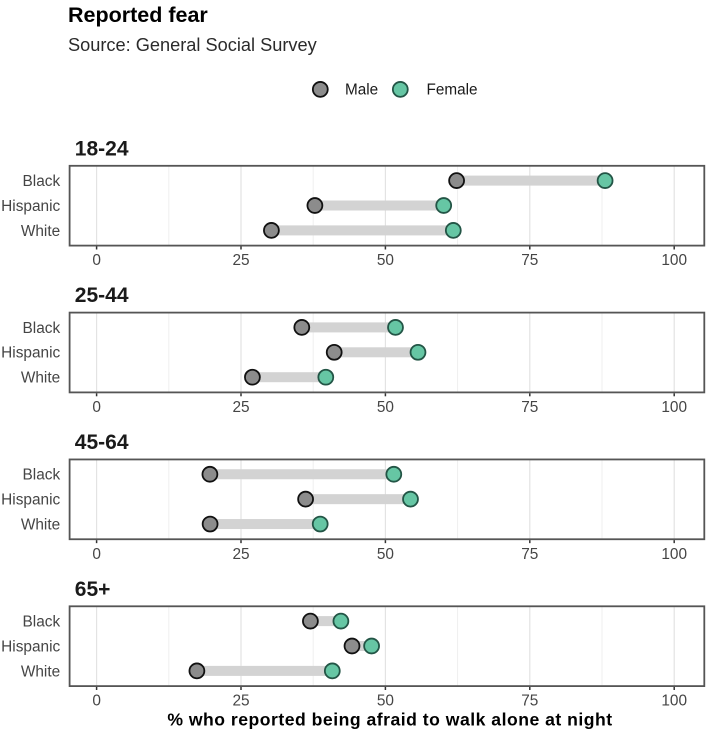  I want to click on svg-text: 45-64, so click(102, 442).